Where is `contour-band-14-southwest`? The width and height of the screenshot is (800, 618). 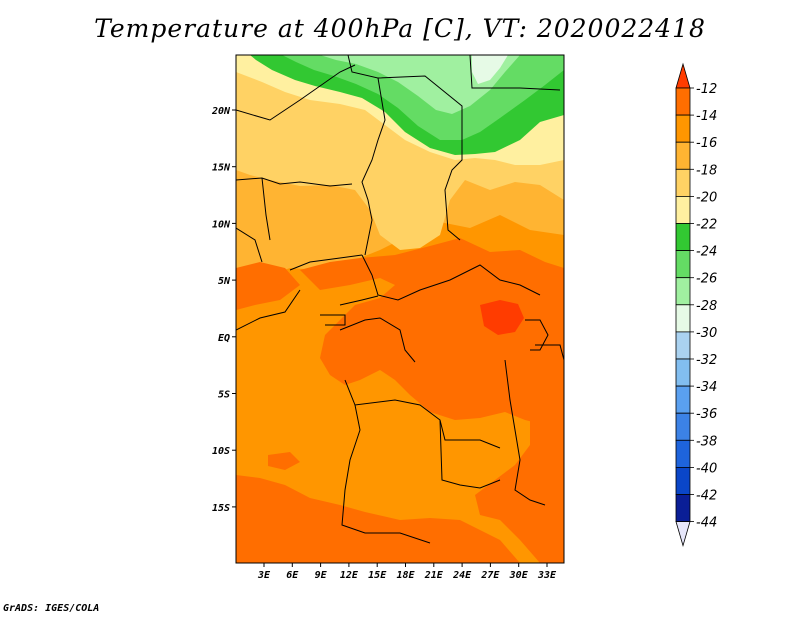
contour-band-14-southwest is located at coordinates (378, 519).